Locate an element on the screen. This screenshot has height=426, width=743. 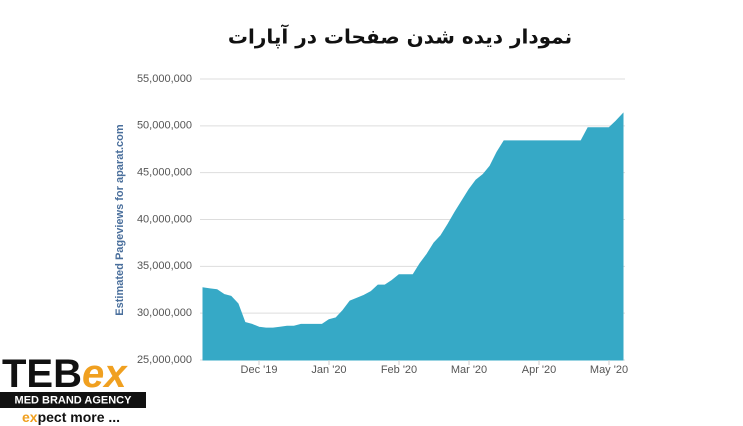
y-tick-label: 35,000,000 is located at coordinates (164, 266).